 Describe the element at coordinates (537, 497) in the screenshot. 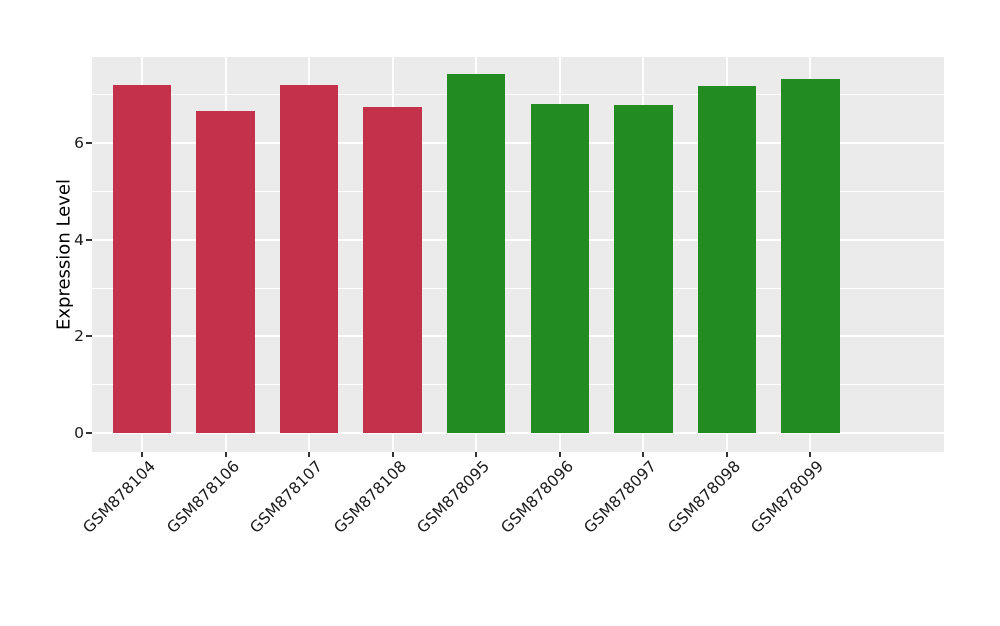

I see `x-tick-label: GSM878096` at that location.